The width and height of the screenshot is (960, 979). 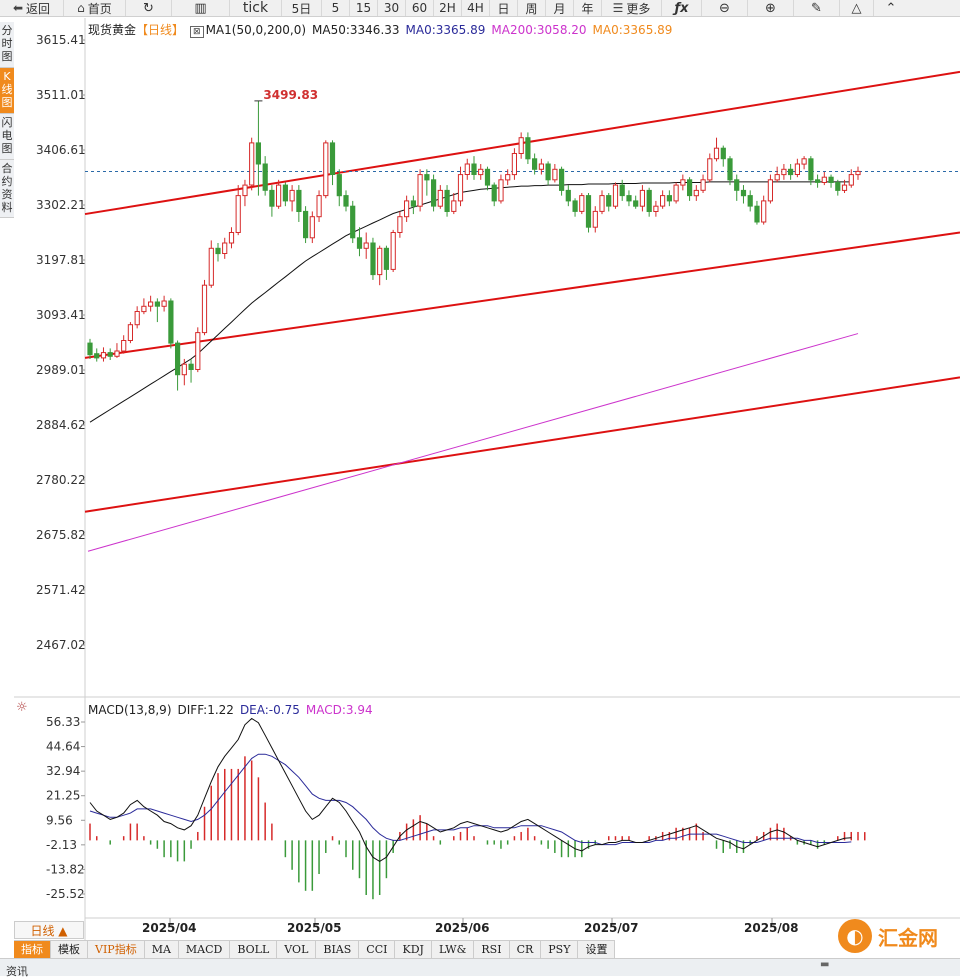 What do you see at coordinates (539, 30) in the screenshot?
I see `ma200-label: MA200:3058.20` at bounding box center [539, 30].